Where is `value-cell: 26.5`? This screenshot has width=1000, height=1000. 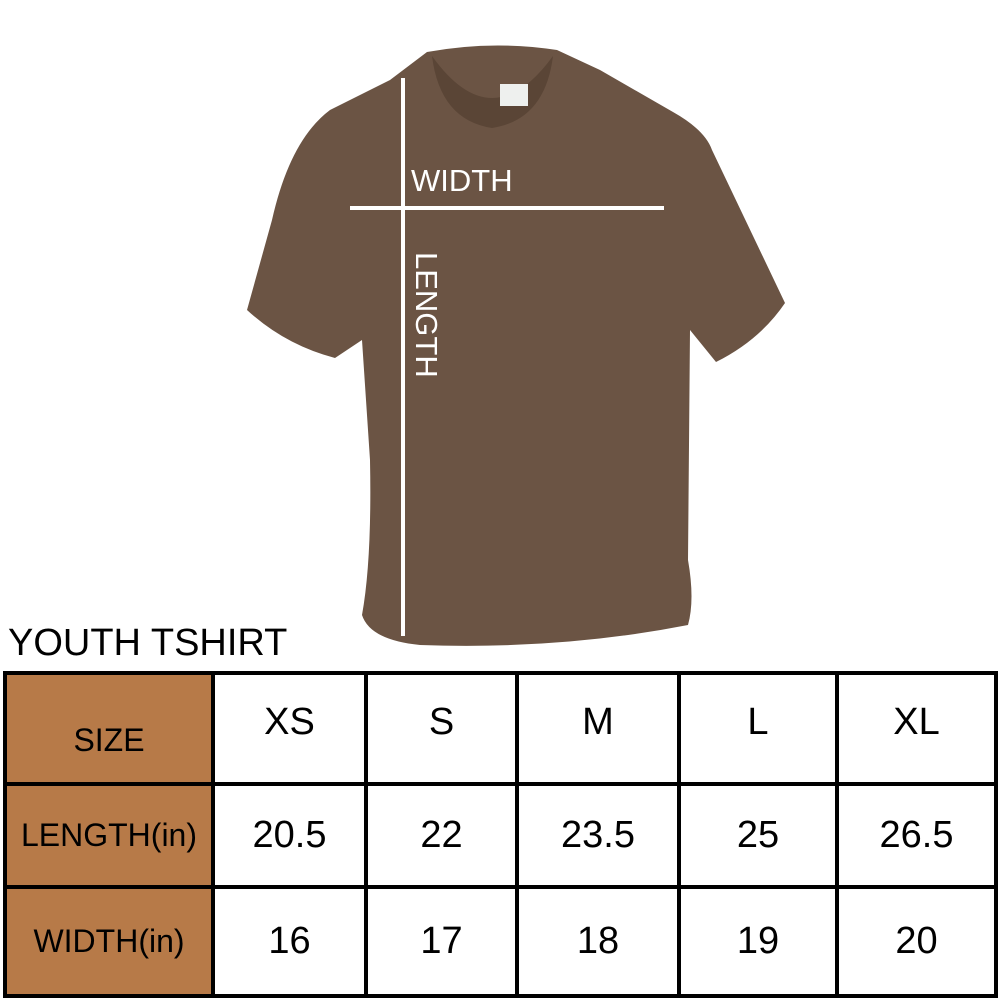
value-cell: 26.5 is located at coordinates (916, 835).